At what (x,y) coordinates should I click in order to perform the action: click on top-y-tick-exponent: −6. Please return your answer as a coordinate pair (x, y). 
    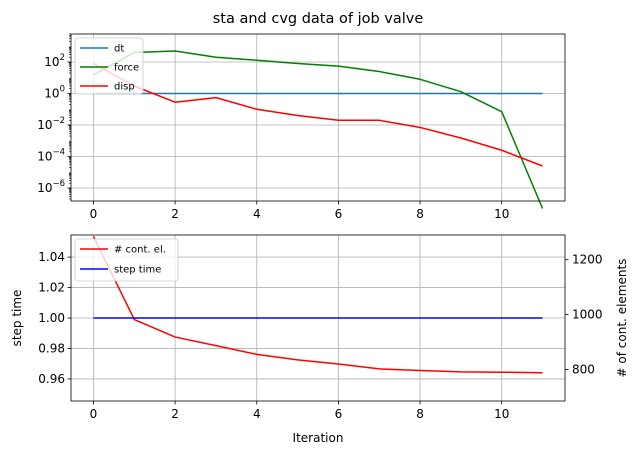
    Looking at the image, I should click on (58, 184).